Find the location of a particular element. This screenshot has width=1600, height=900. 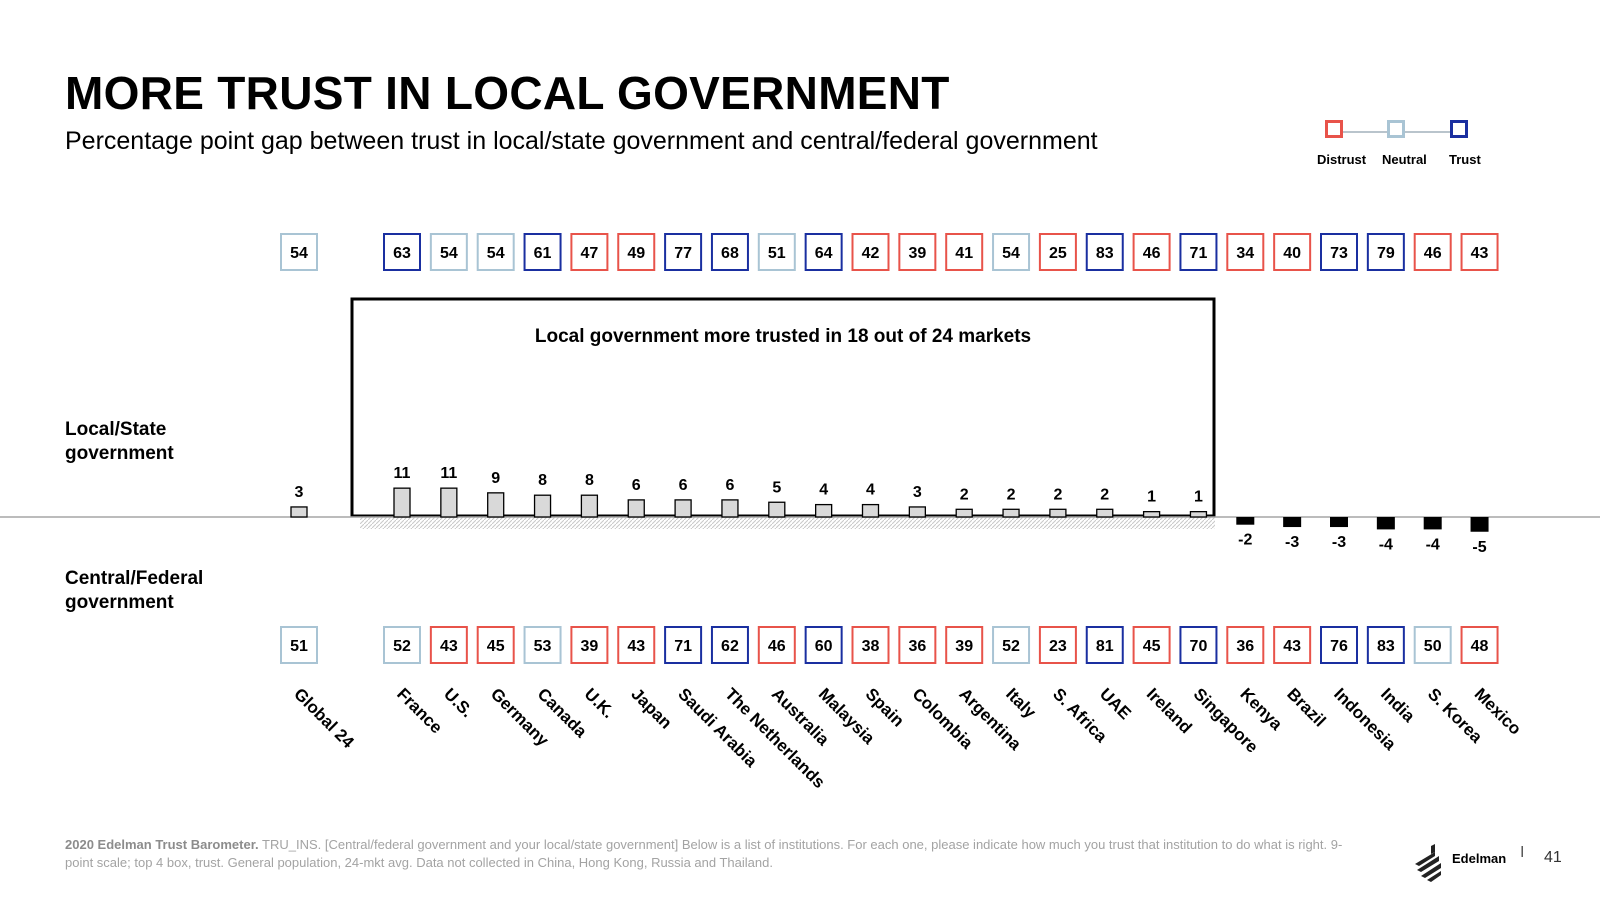

local-trust-value: 79 is located at coordinates (1386, 253).